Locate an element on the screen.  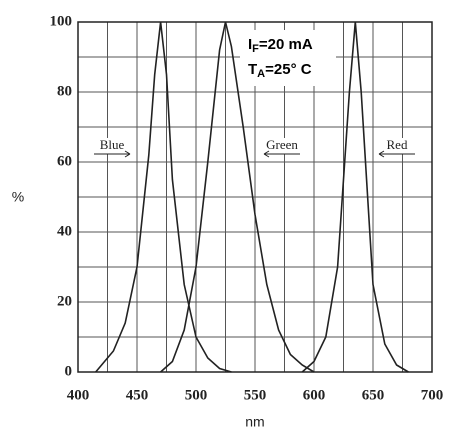
y-tick-label: 20 is located at coordinates (64, 301).